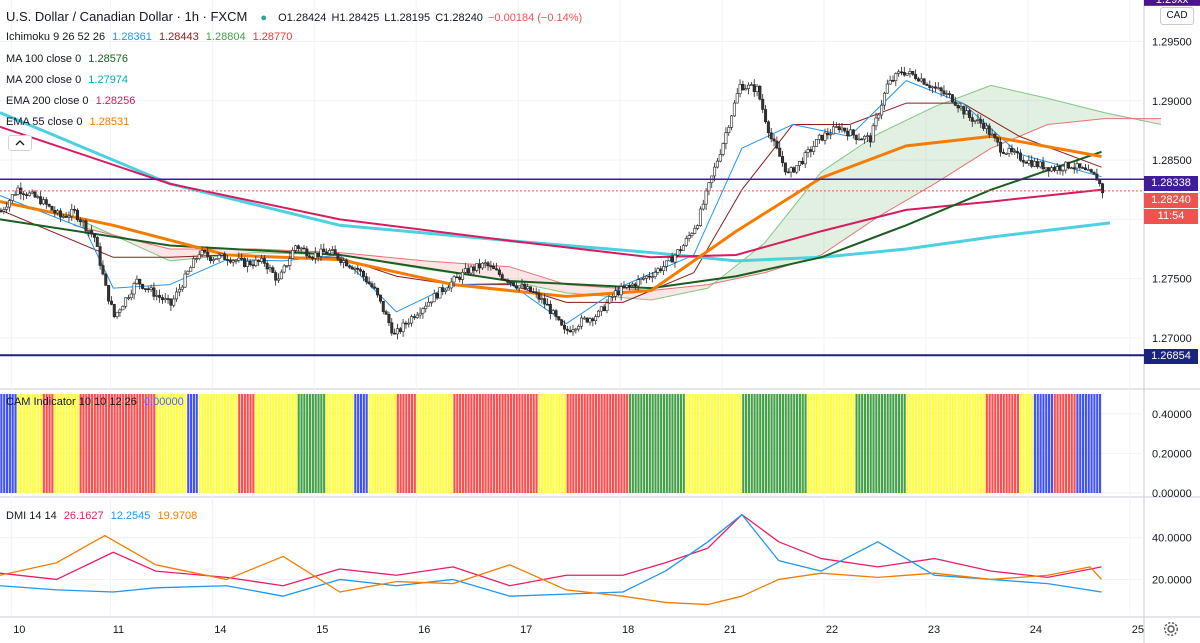 This screenshot has width=1200, height=643. What do you see at coordinates (67, 80) in the screenshot?
I see `legend-ma200: MA 200 close 0 1.27974` at bounding box center [67, 80].